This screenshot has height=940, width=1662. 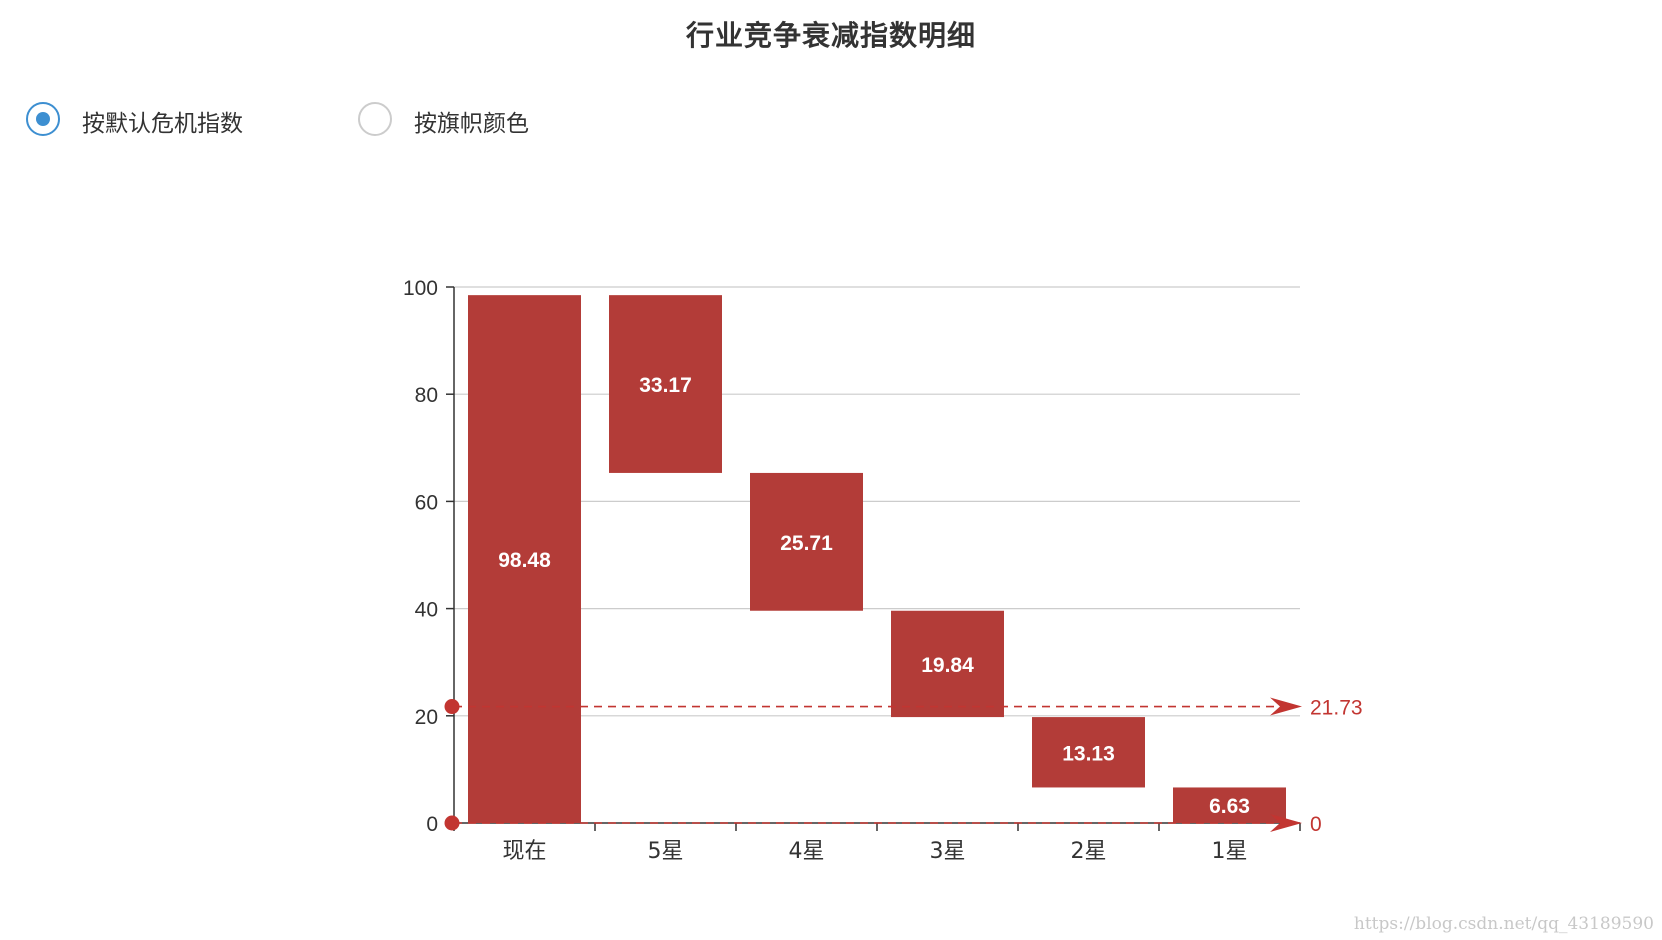 I want to click on radio-unchecked-icon, so click(x=375, y=119).